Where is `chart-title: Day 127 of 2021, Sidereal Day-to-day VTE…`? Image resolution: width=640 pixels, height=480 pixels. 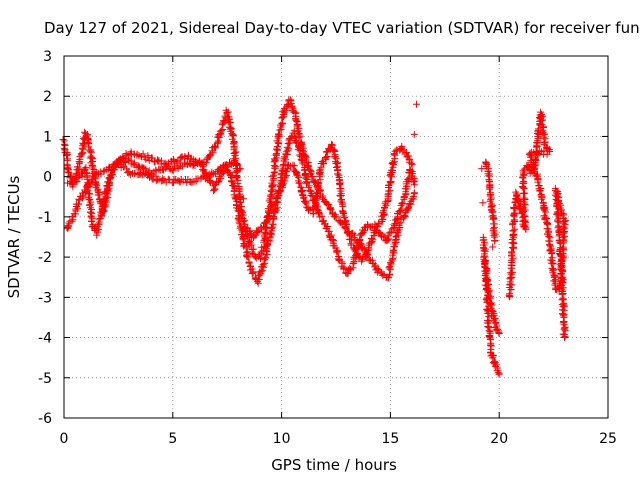
chart-title: Day 127 of 2021, Sidereal Day-to-day VTE… is located at coordinates (342, 28).